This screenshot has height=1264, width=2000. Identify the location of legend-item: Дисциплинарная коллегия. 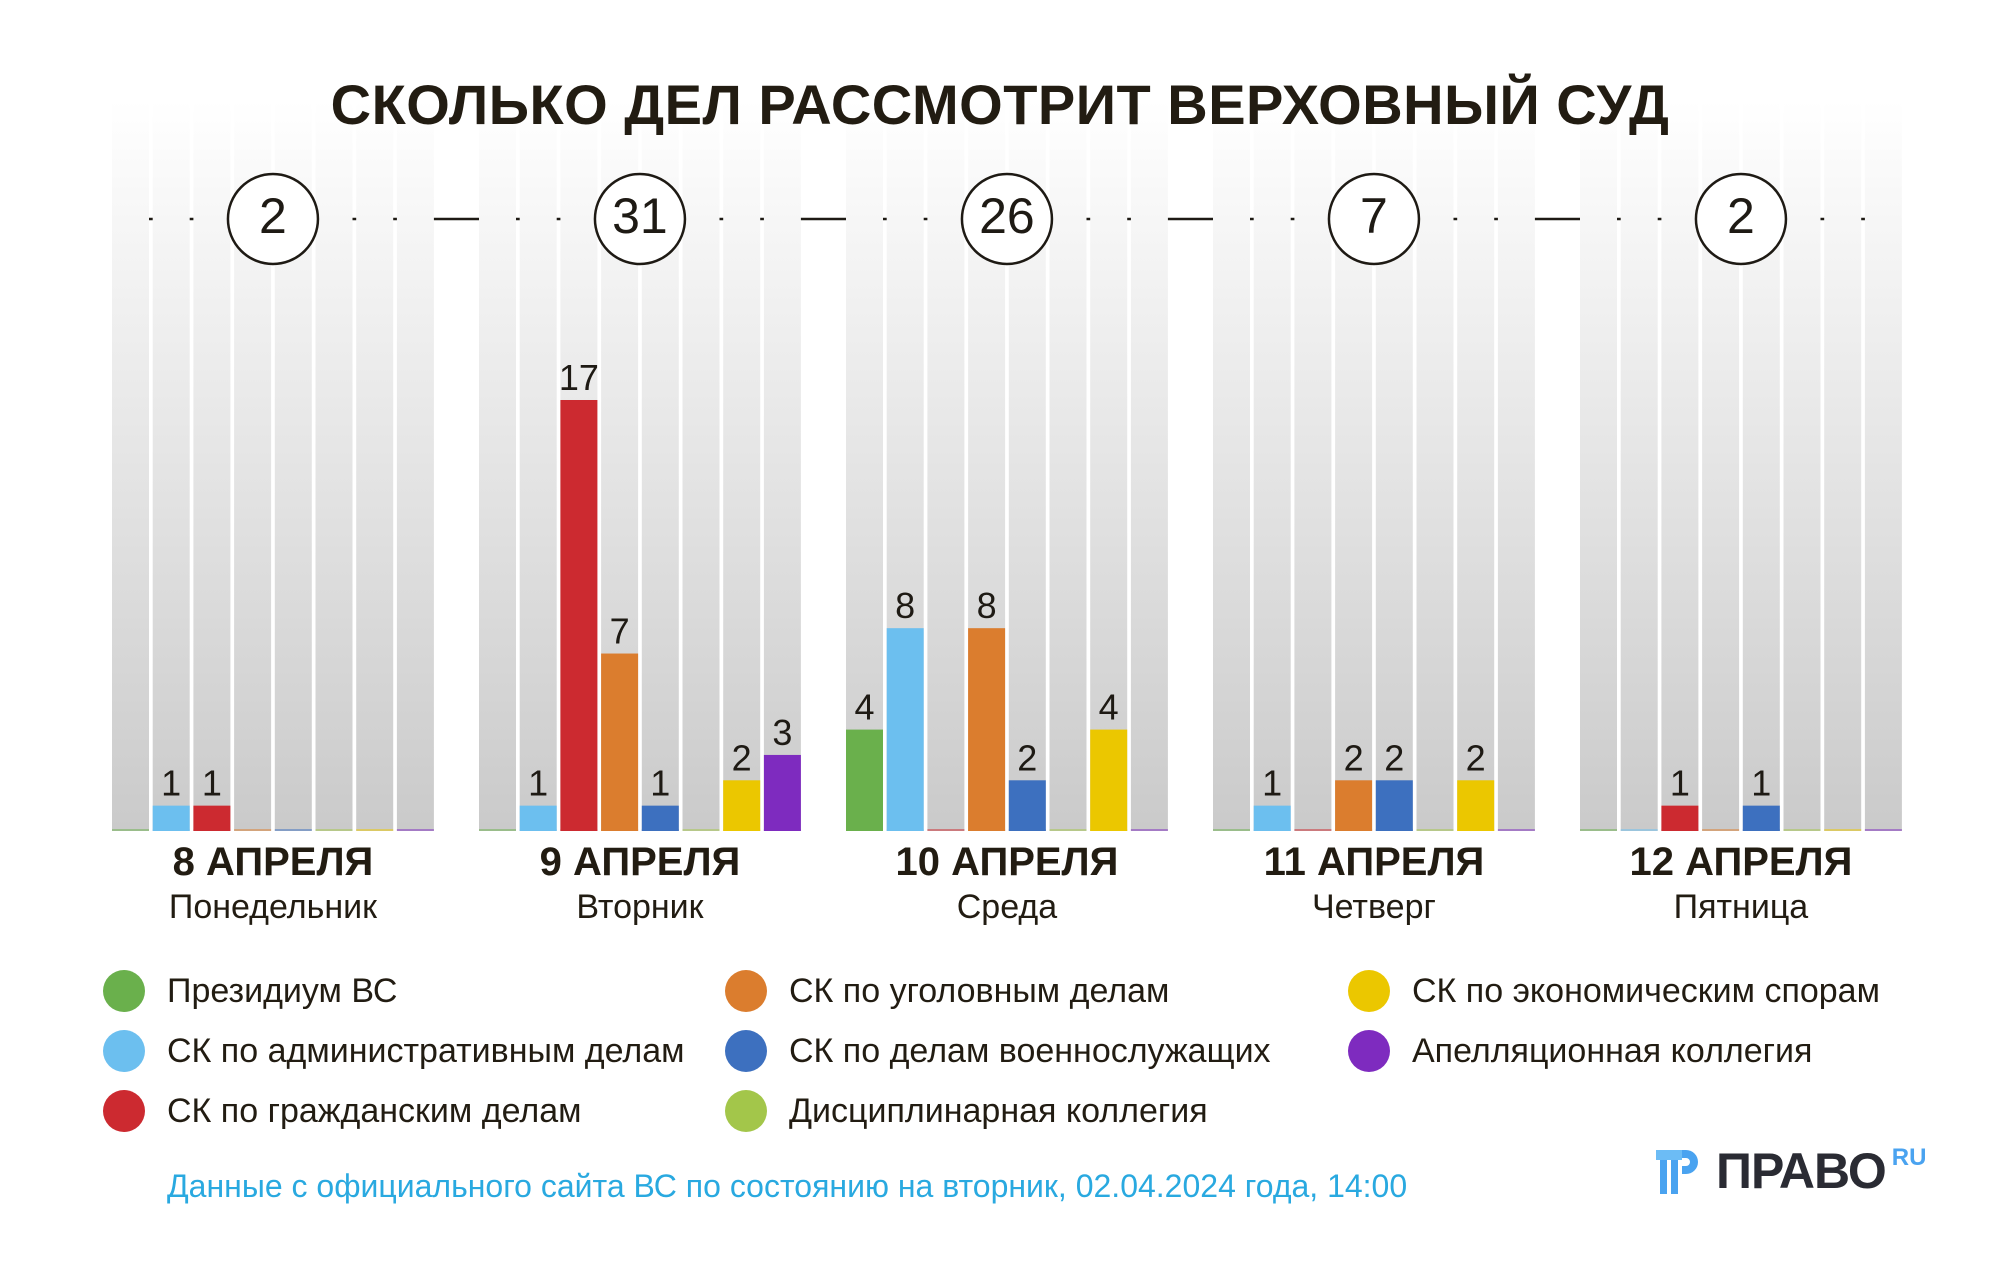
(966, 1111).